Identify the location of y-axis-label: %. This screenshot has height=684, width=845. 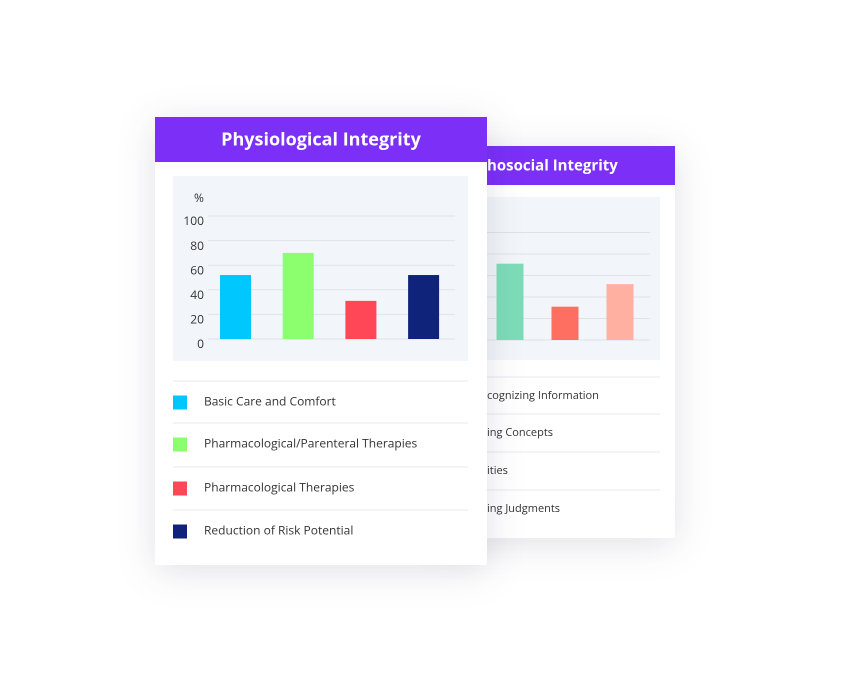
(199, 197).